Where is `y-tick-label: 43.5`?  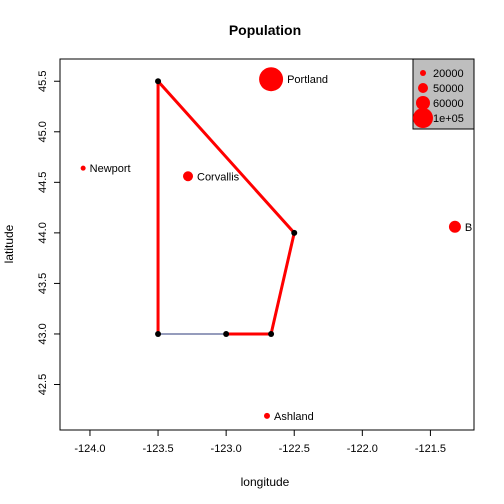 y-tick-label: 43.5 is located at coordinates (43, 283).